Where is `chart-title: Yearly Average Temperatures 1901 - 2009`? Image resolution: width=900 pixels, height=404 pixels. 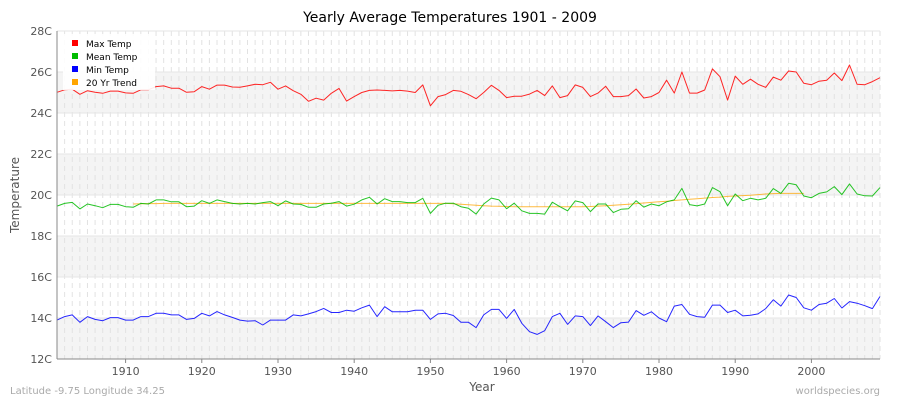
chart-title: Yearly Average Temperatures 1901 - 2009 is located at coordinates (449, 18).